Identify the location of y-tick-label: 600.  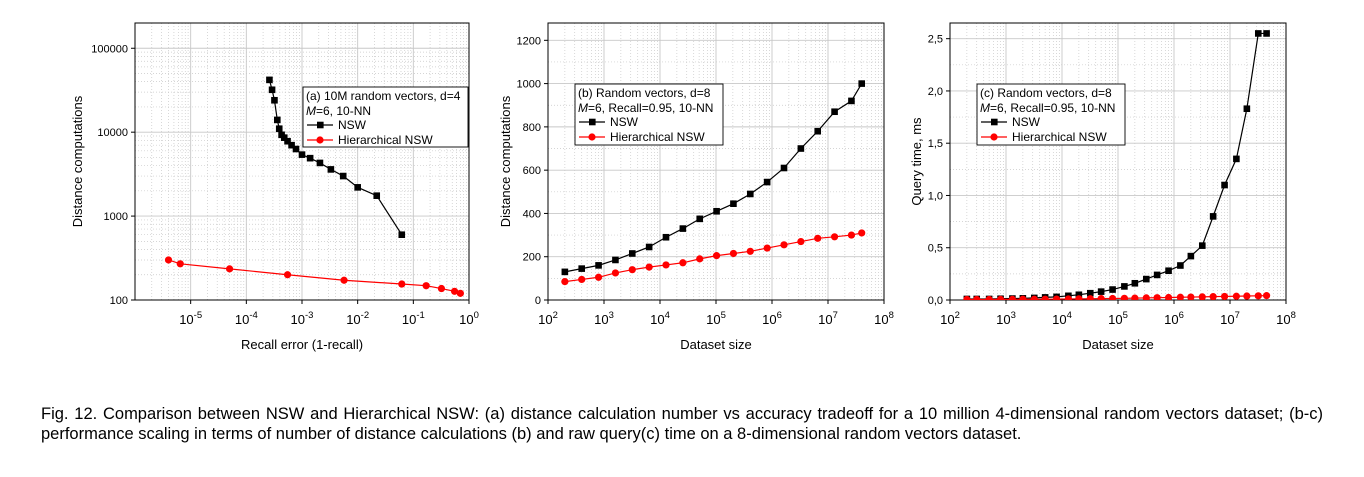
(532, 171).